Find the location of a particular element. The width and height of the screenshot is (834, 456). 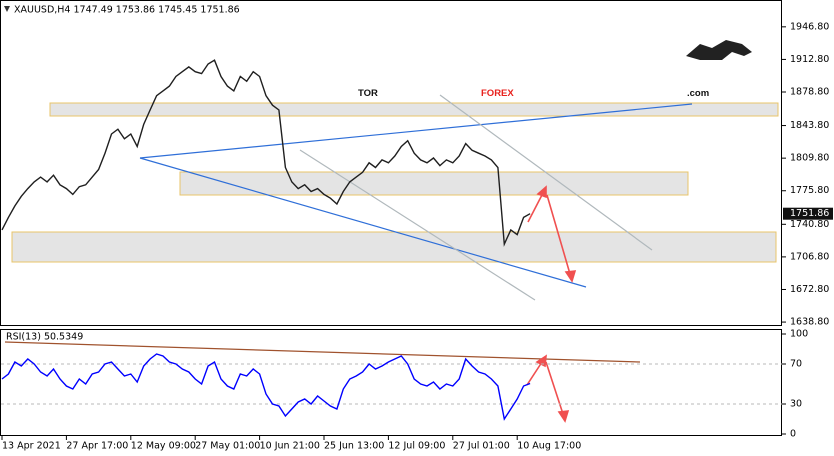

x-tick-label: 27 Apr 17:00 is located at coordinates (97, 446).